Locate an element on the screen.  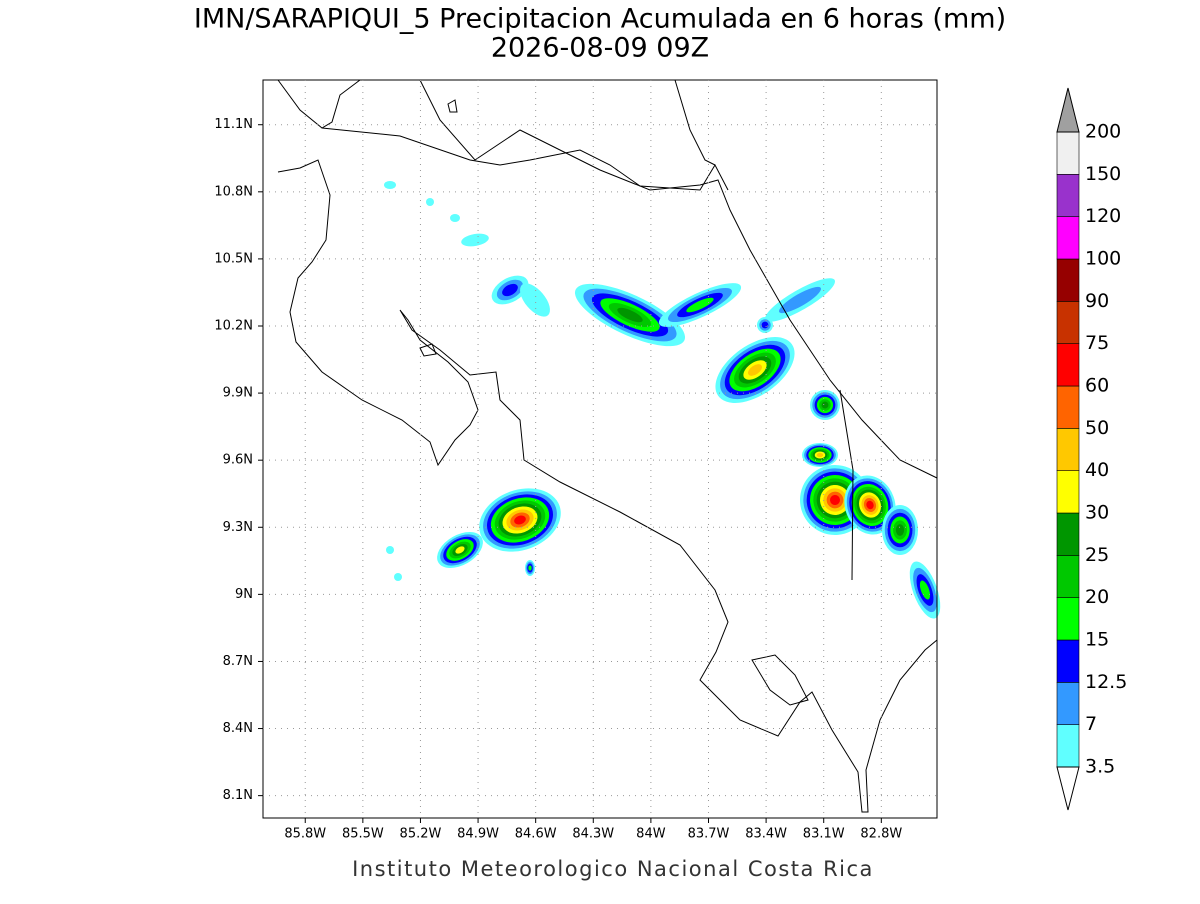
lake is located at coordinates (452, 106).